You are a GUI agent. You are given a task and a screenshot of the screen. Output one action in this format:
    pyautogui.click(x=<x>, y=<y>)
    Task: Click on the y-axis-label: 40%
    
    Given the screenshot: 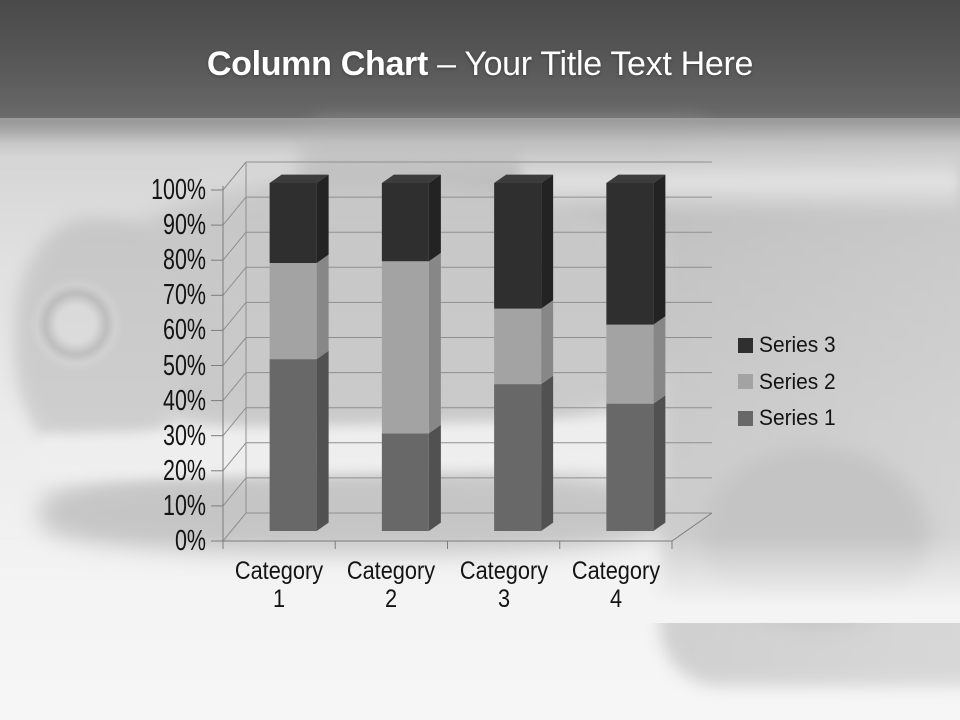 What is the action you would take?
    pyautogui.click(x=184, y=400)
    